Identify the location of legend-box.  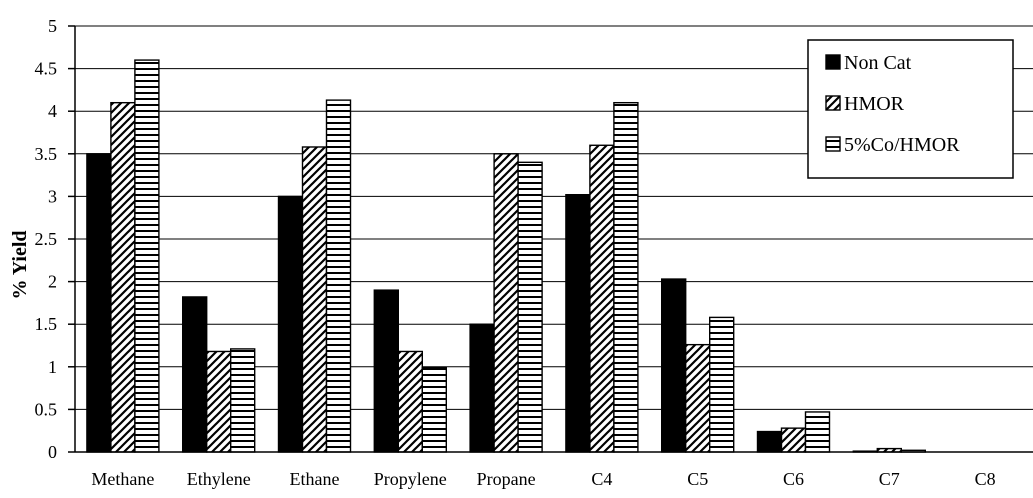
(910, 109).